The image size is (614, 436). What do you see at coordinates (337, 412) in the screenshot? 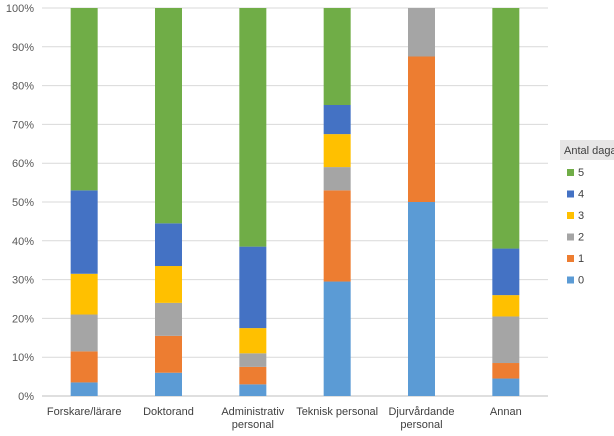
I see `x-category-label: Teknisk personal` at bounding box center [337, 412].